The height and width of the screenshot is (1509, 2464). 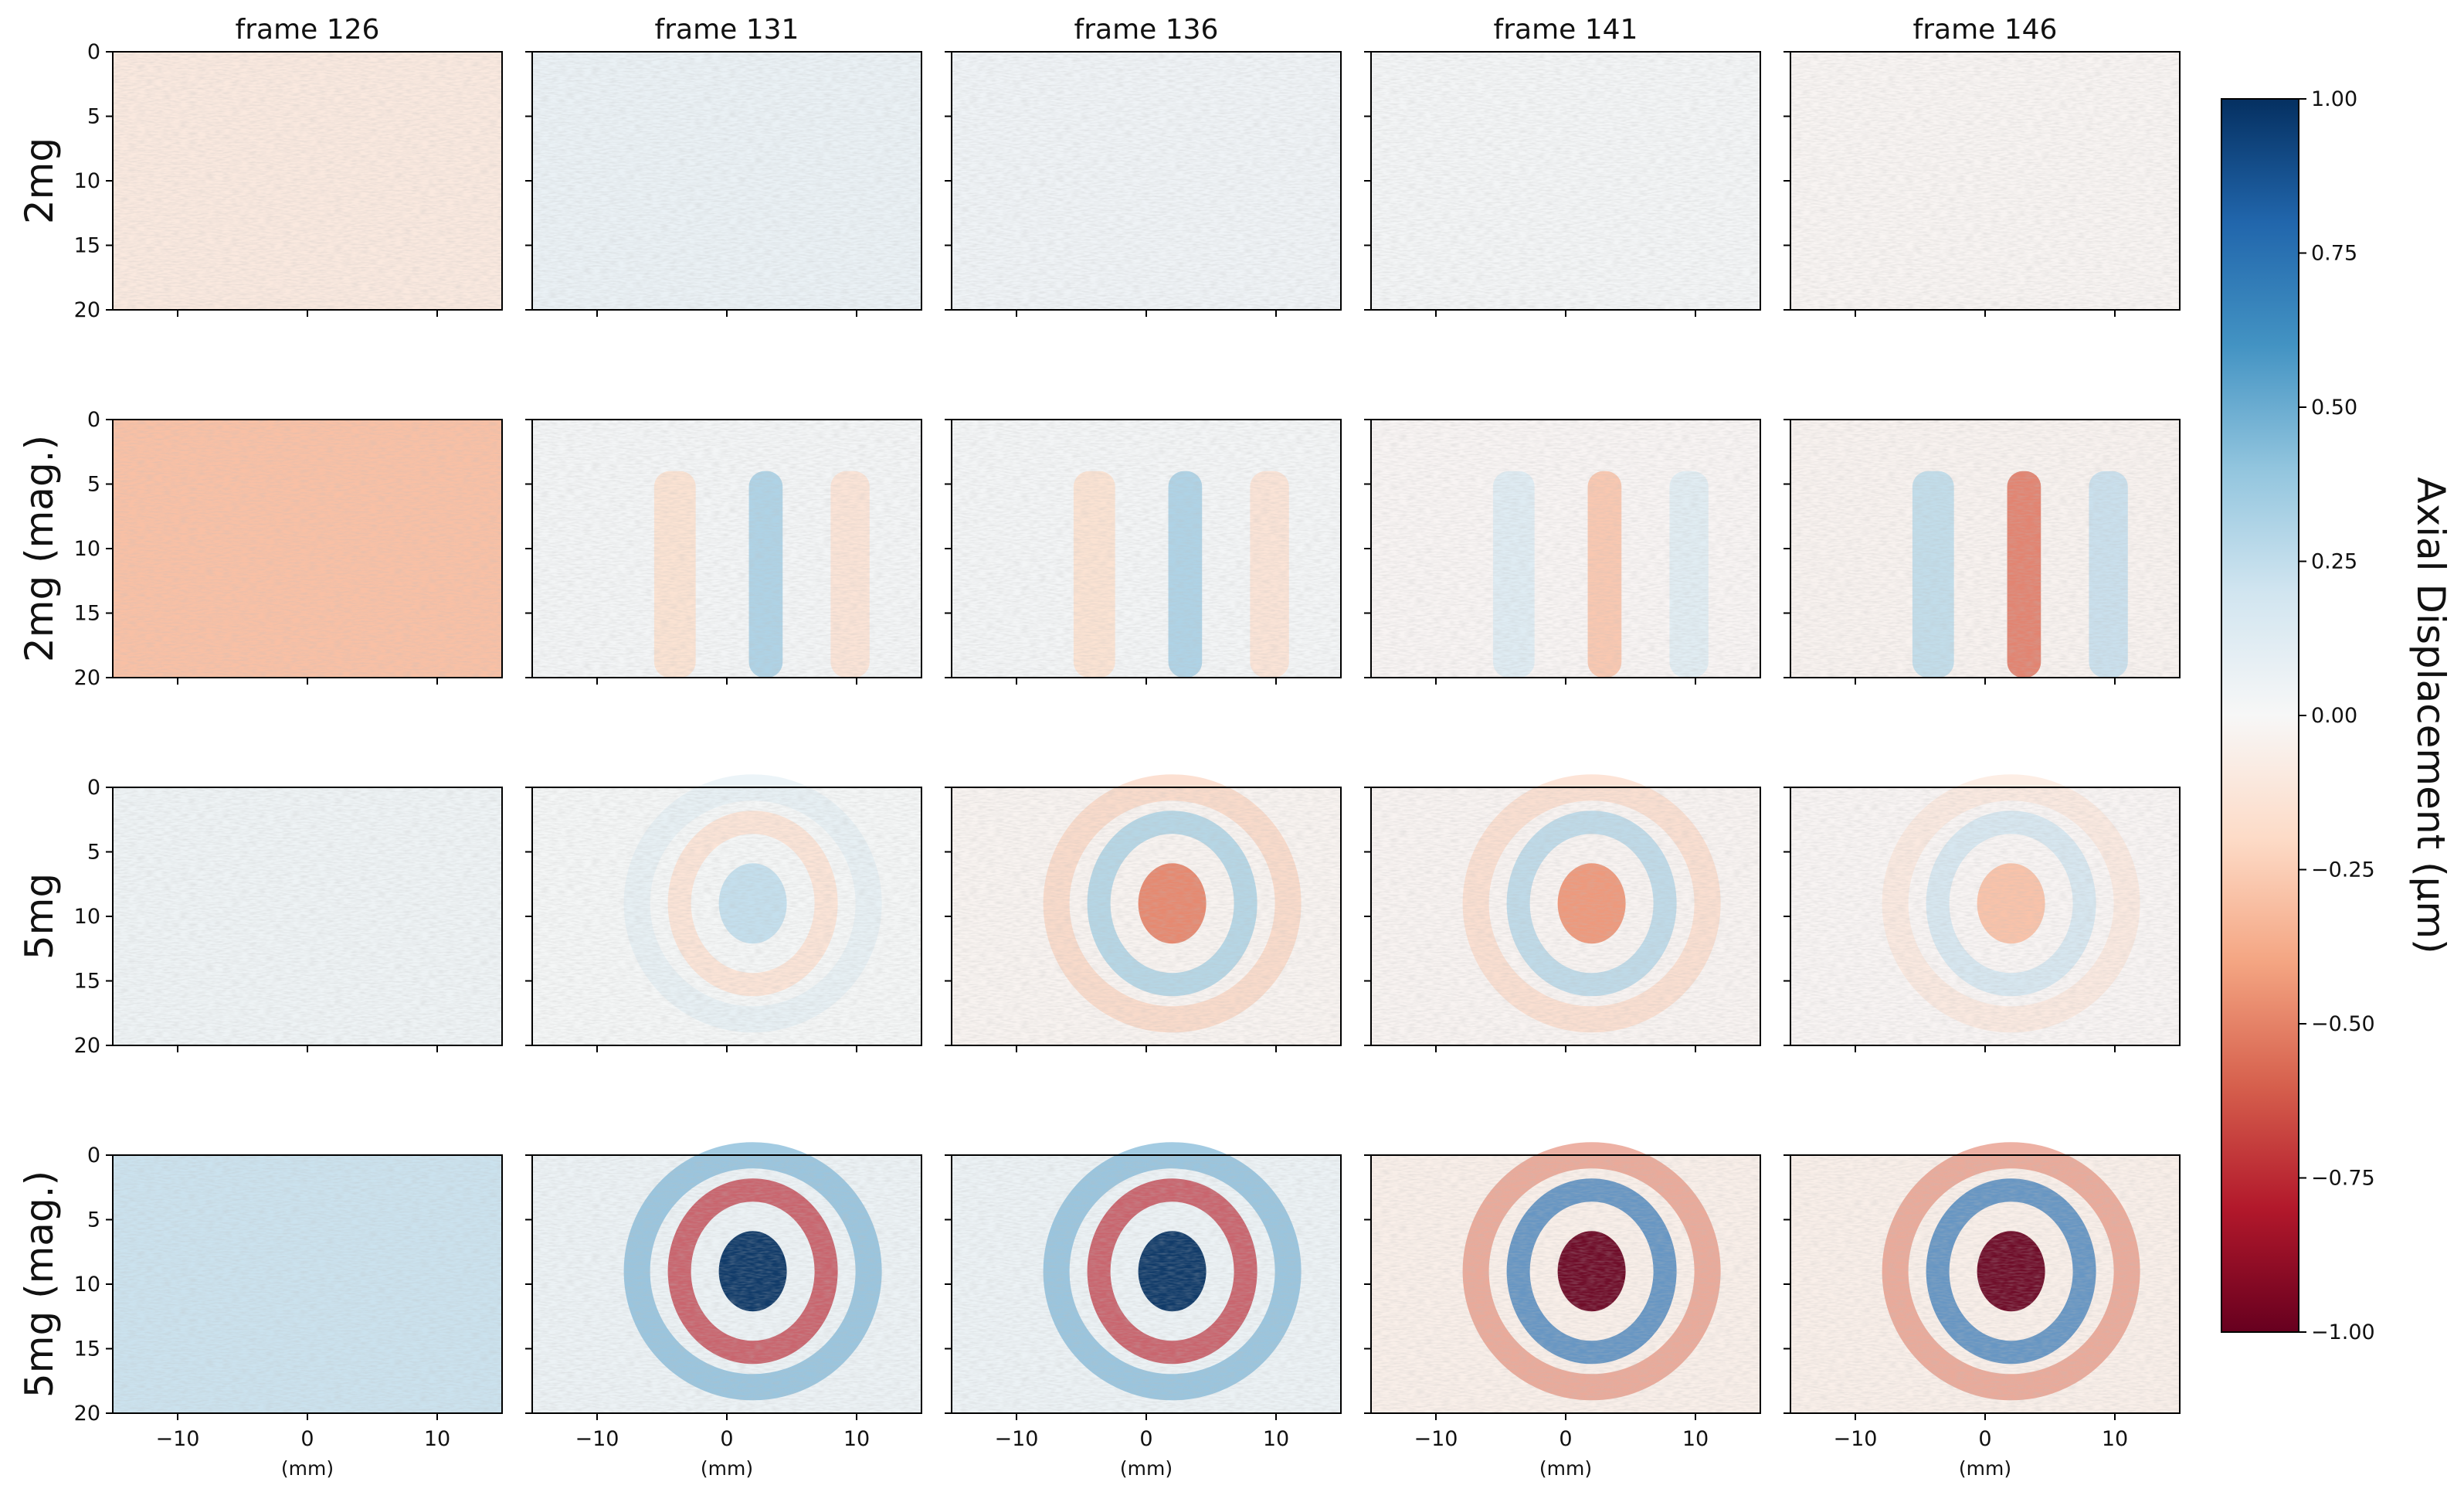 I want to click on subplot-r2-c2, so click(x=723, y=552).